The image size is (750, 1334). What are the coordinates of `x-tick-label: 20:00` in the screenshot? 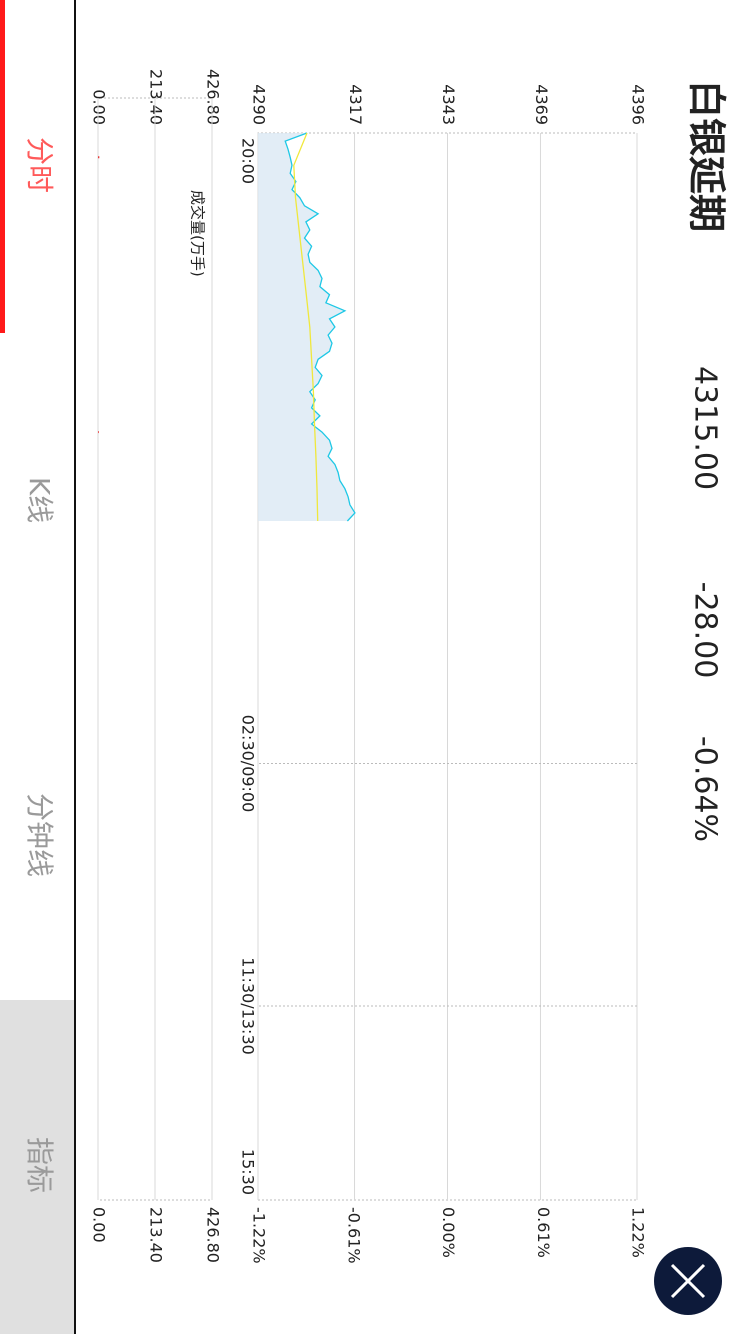 It's located at (248, 161).